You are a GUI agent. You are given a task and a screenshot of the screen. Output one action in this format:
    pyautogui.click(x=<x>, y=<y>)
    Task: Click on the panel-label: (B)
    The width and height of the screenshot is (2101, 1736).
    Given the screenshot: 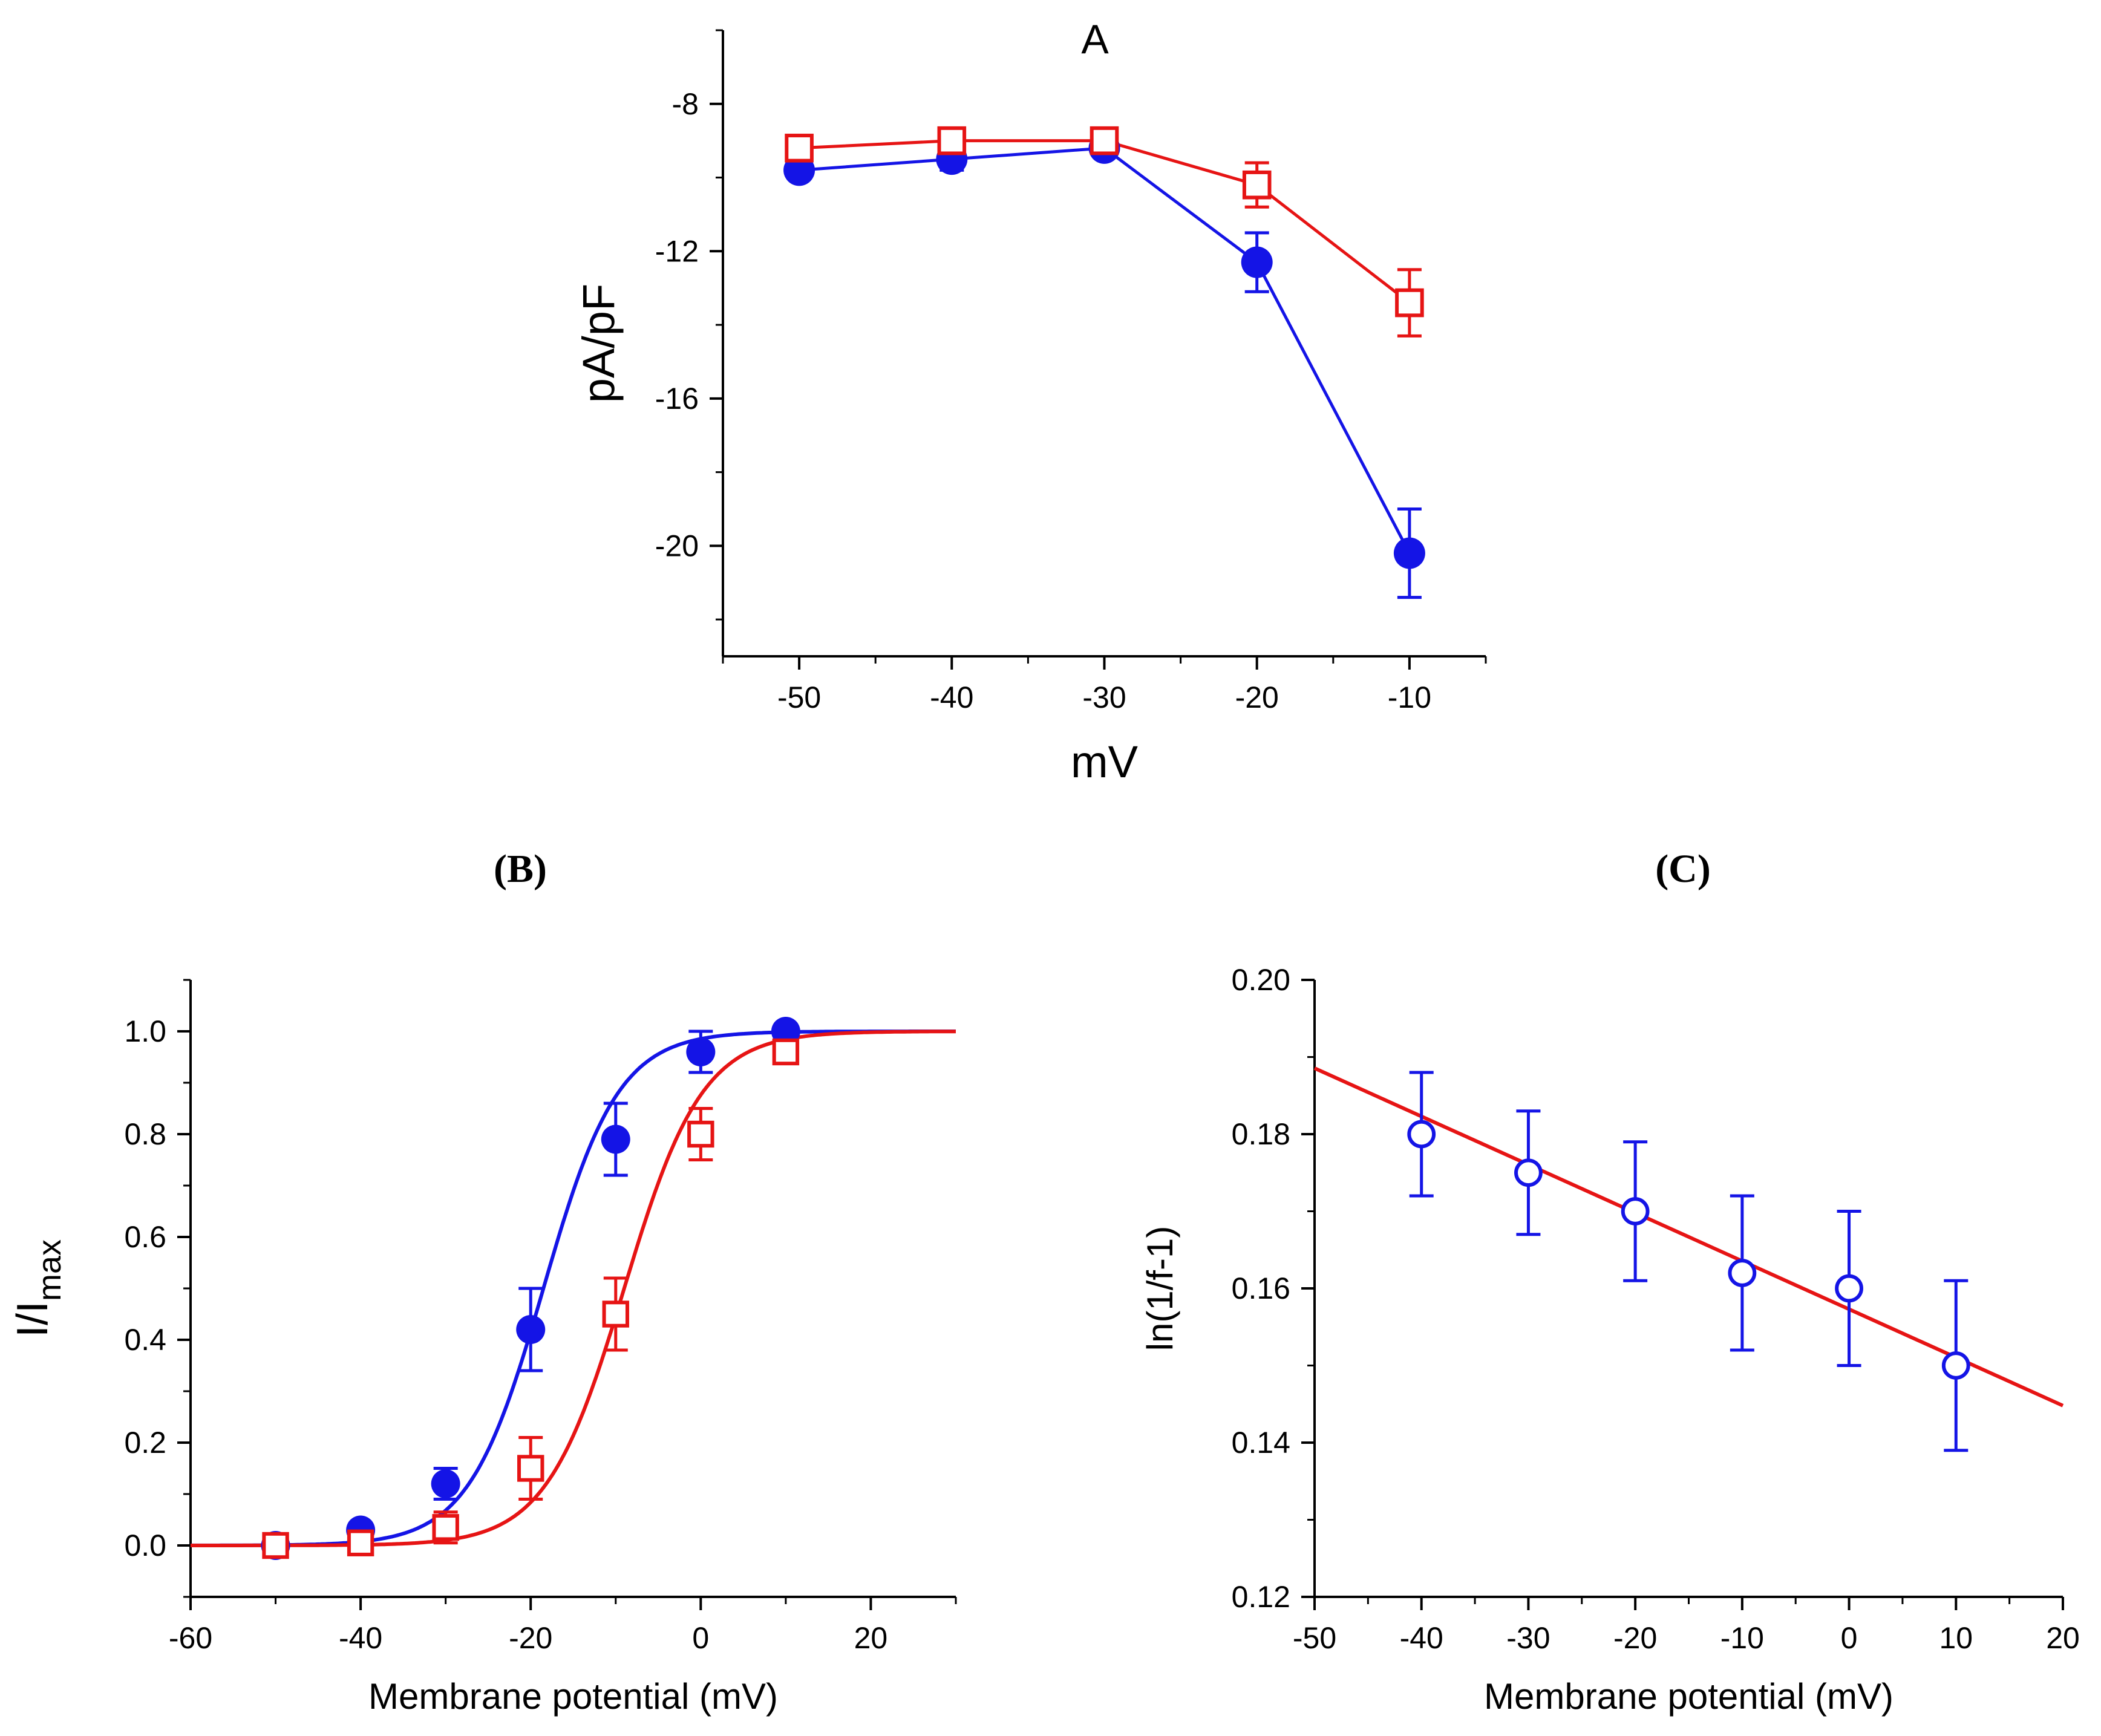 What is the action you would take?
    pyautogui.click(x=521, y=869)
    